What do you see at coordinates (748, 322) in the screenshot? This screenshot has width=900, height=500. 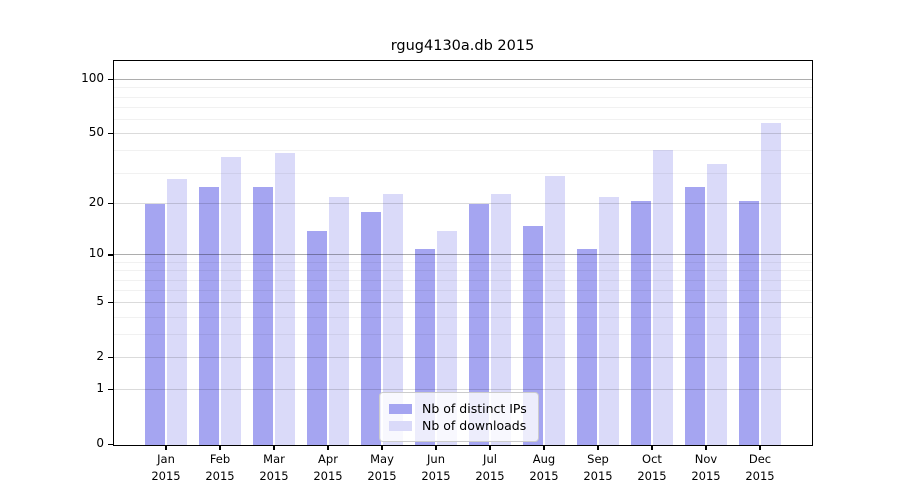 I see `bar-distinct-ips-dec` at bounding box center [748, 322].